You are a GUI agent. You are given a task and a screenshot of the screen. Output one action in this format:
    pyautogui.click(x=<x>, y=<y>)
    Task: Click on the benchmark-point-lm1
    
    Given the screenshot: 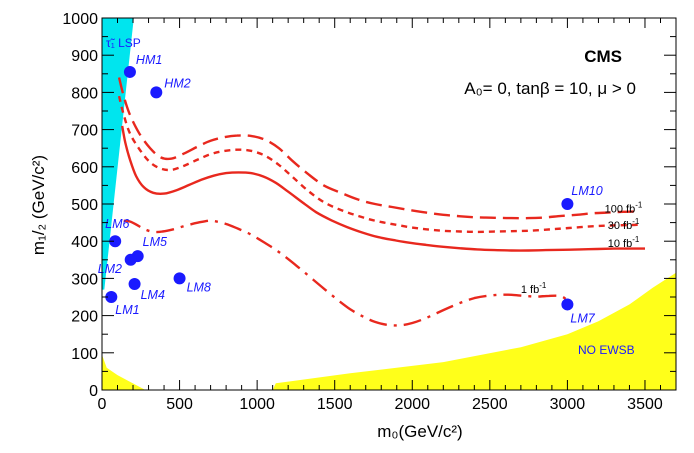 What is the action you would take?
    pyautogui.click(x=111, y=297)
    